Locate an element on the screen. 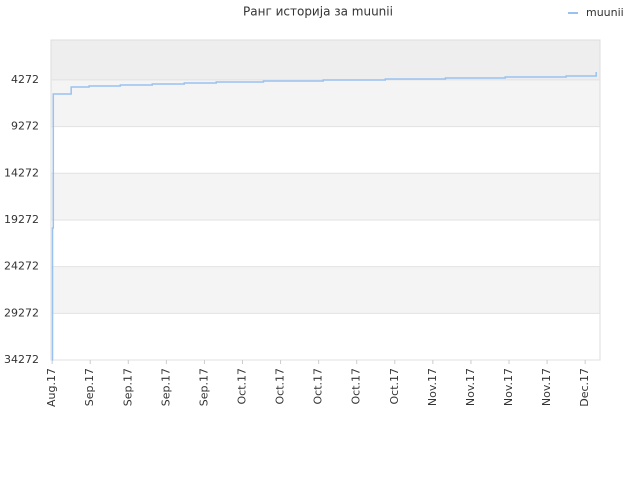 The height and width of the screenshot is (480, 640). y-tick-label: 9272 is located at coordinates (25, 126).